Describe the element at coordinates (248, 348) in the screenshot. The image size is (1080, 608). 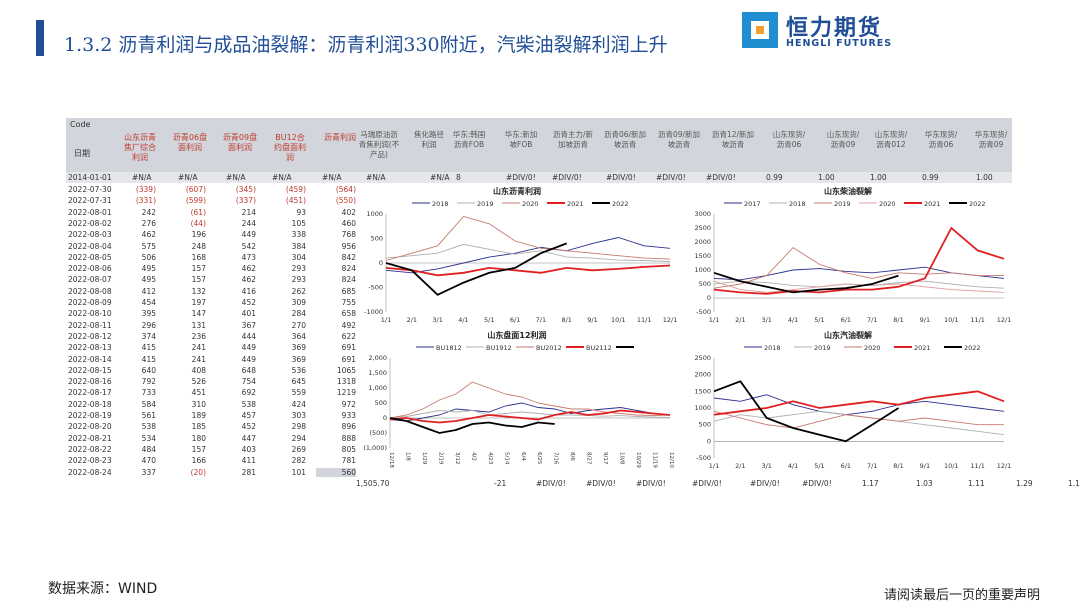
I see `cell: 449` at that location.